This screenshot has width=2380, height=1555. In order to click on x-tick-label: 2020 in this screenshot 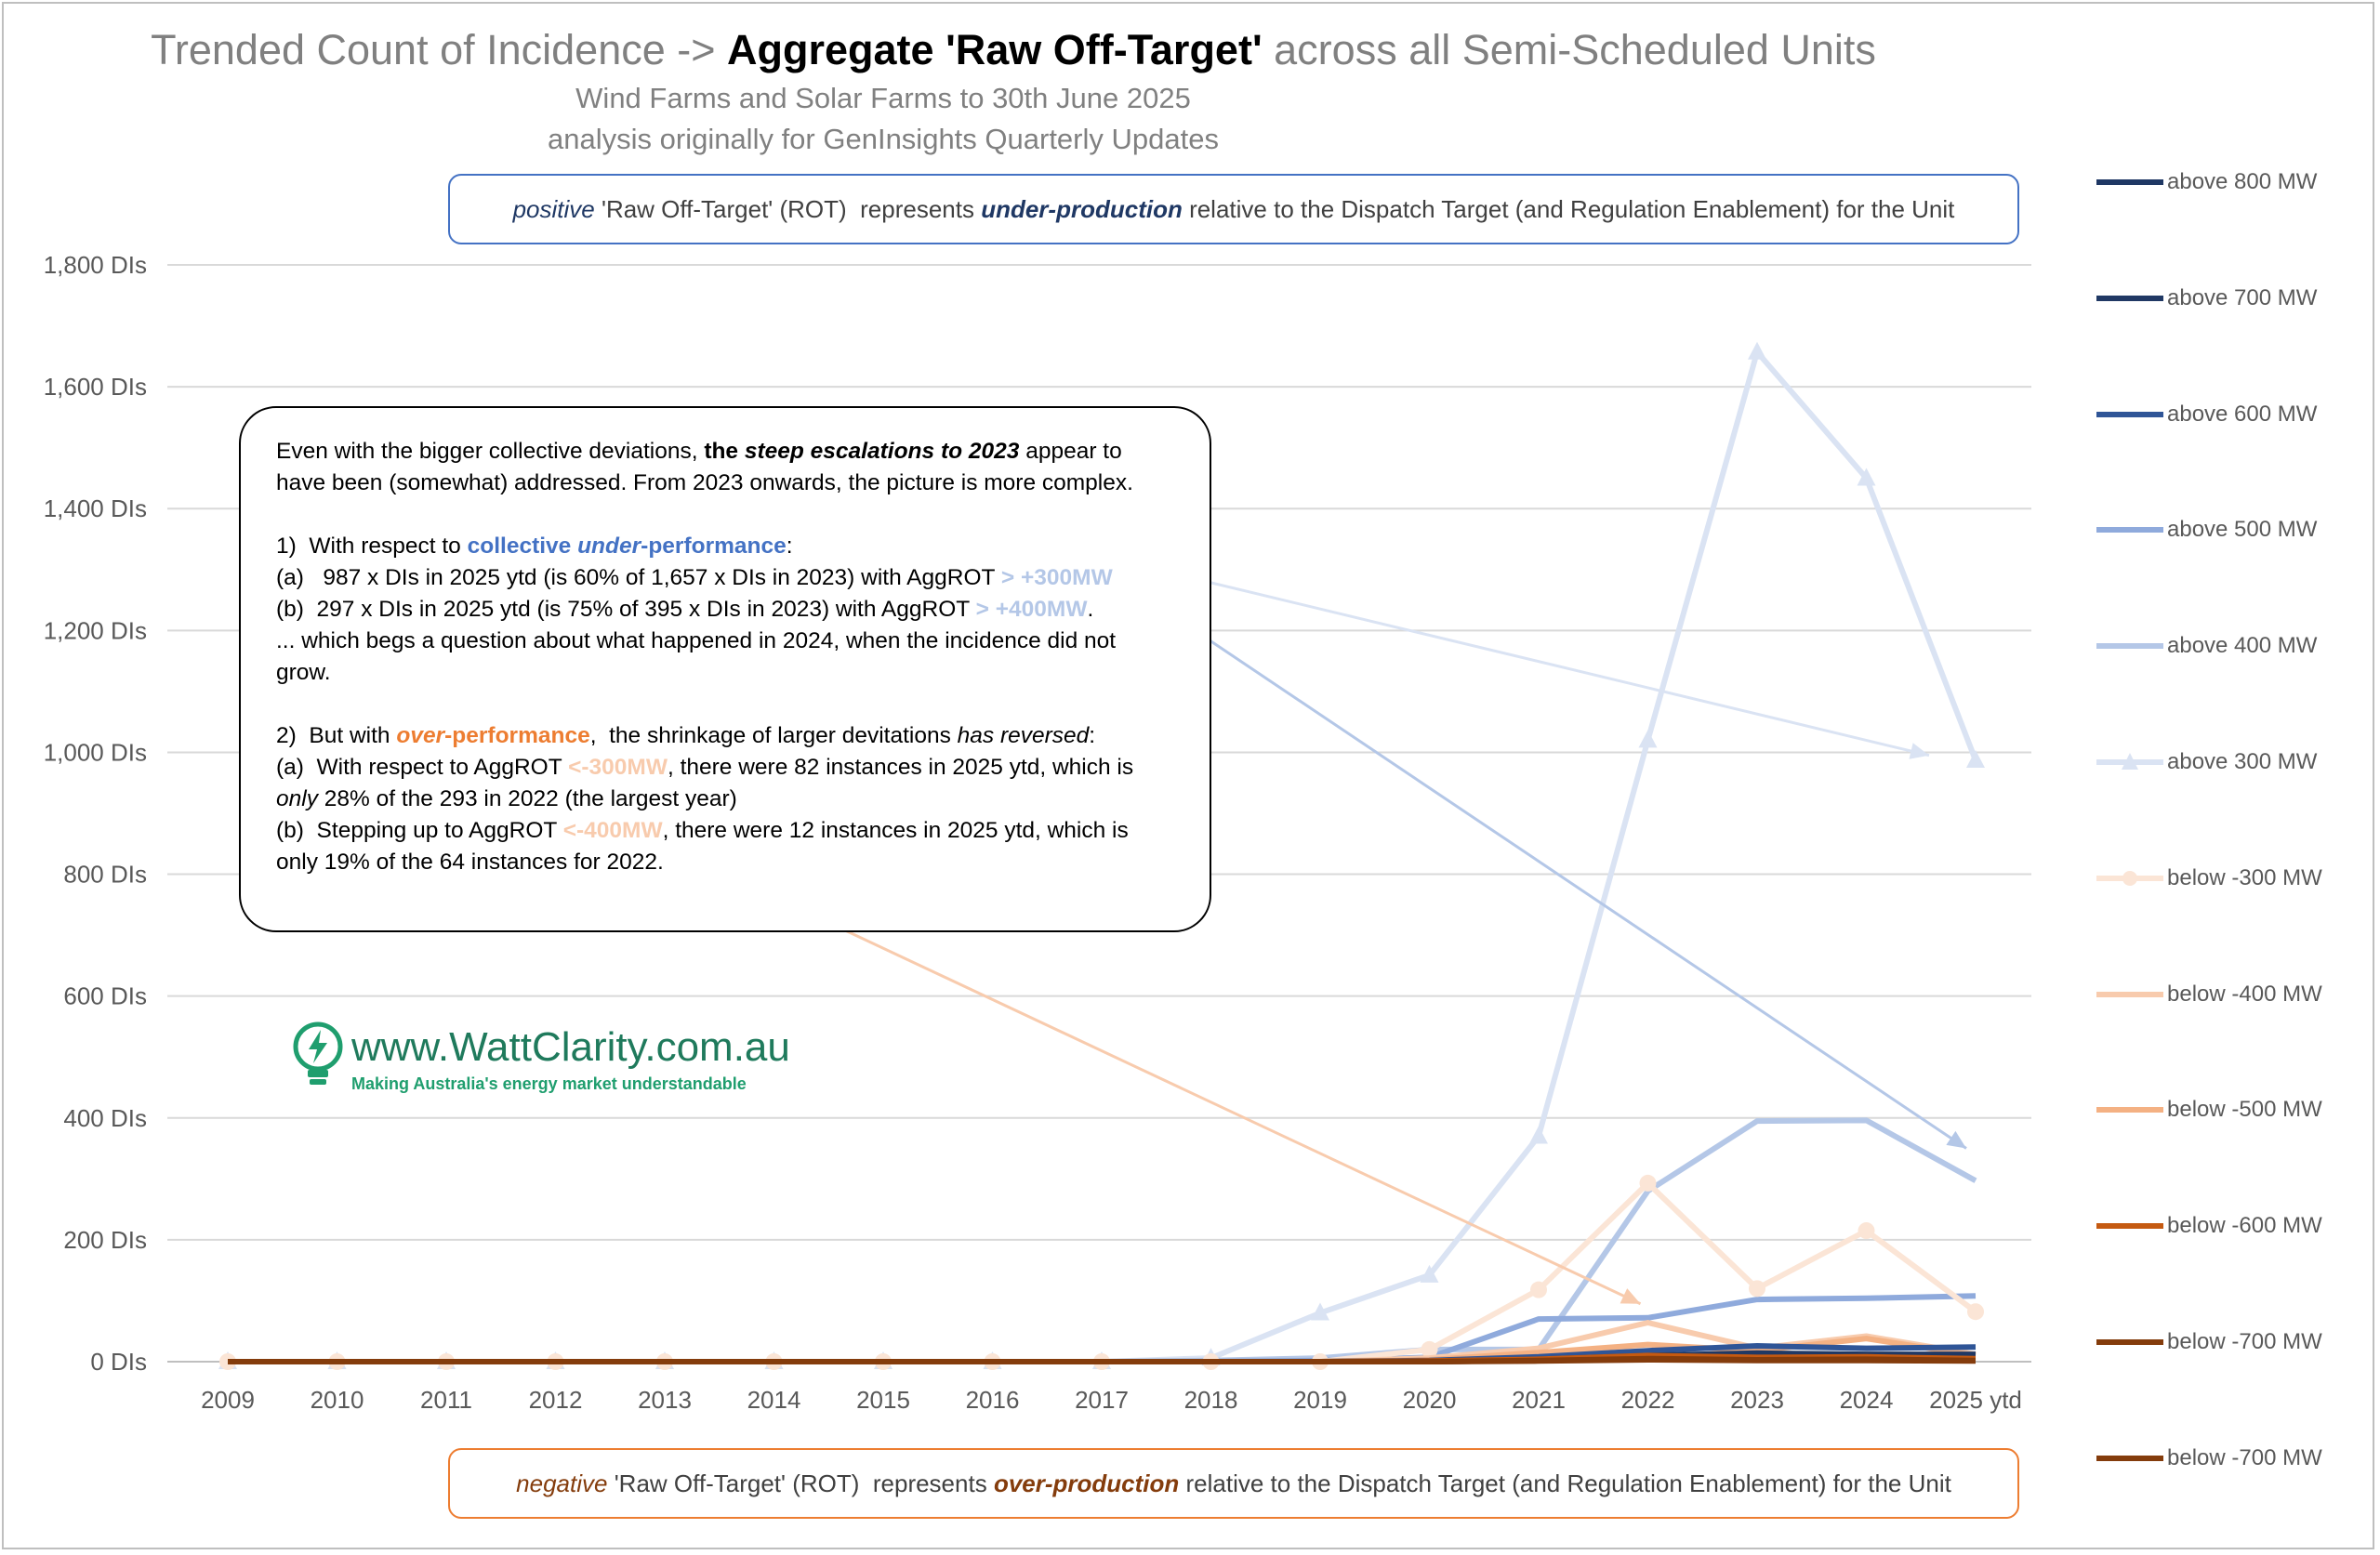, I will do `click(1430, 1400)`.